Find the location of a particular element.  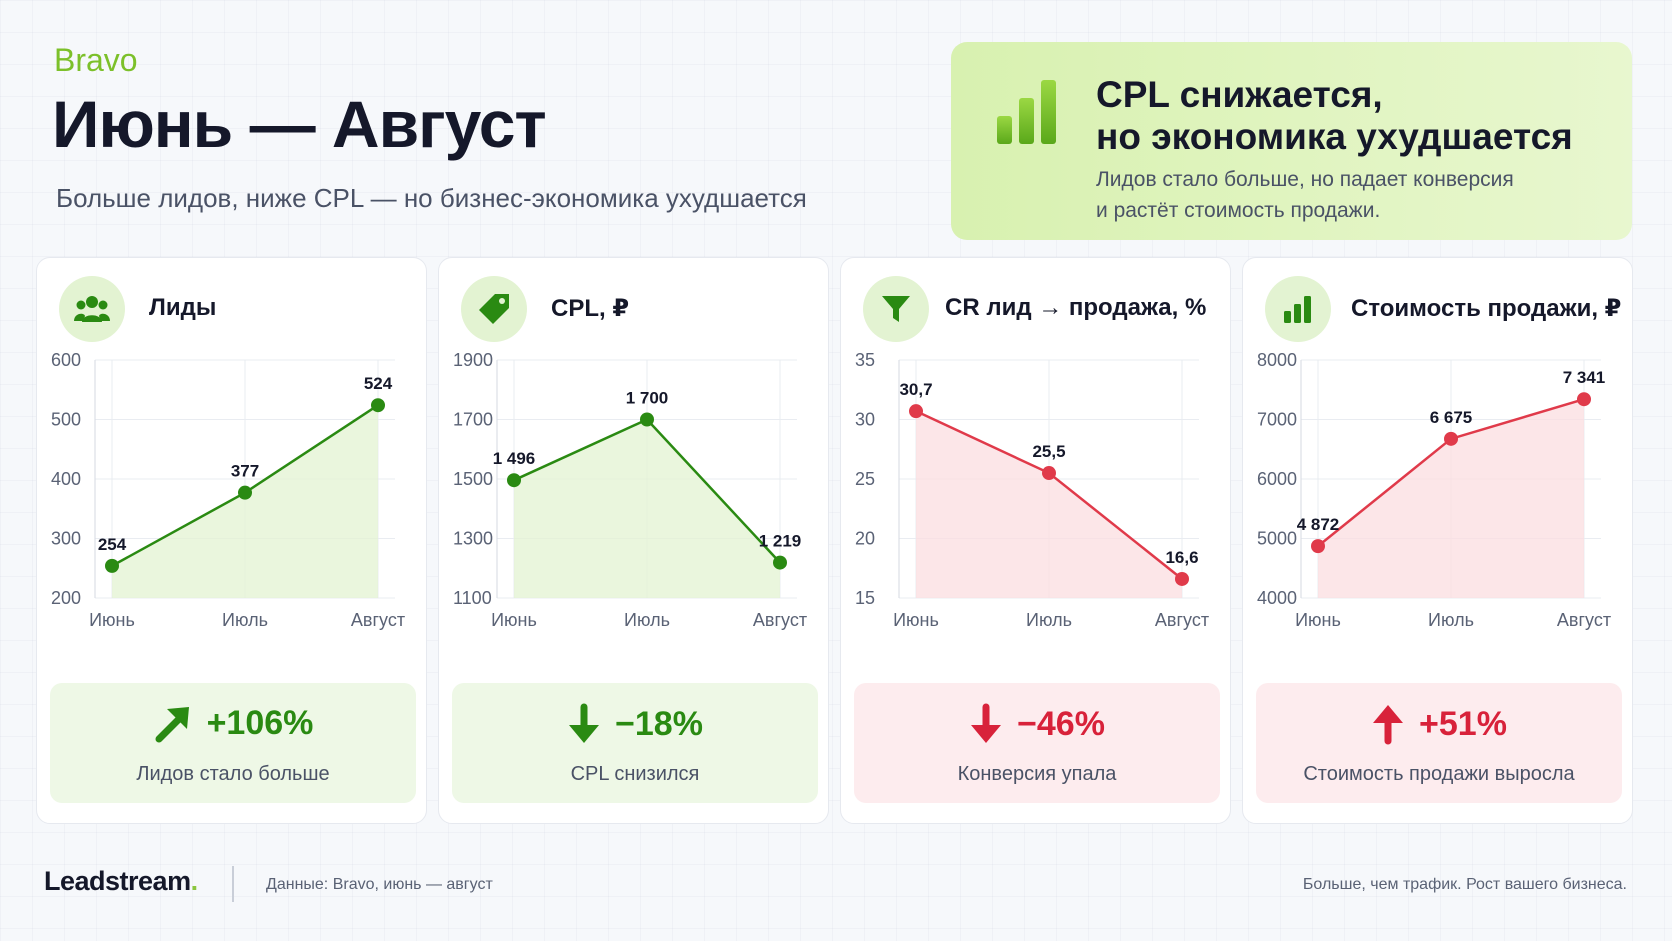

data-label: 254 is located at coordinates (112, 544).